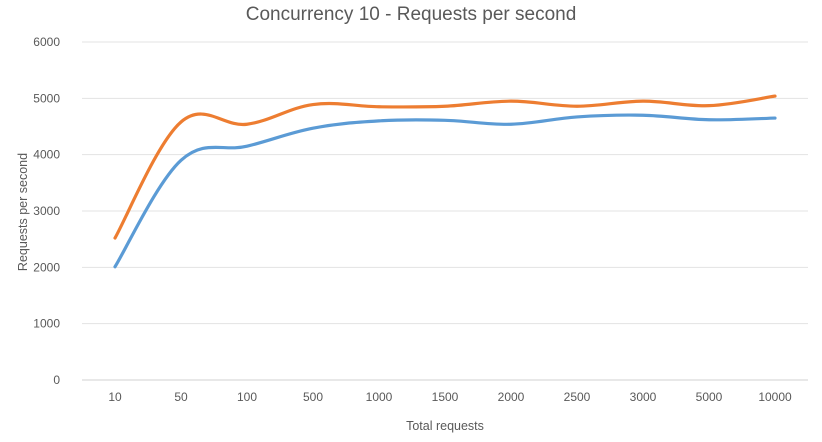 The width and height of the screenshot is (822, 442). What do you see at coordinates (46, 324) in the screenshot?
I see `y-tick-label-1: 1000` at bounding box center [46, 324].